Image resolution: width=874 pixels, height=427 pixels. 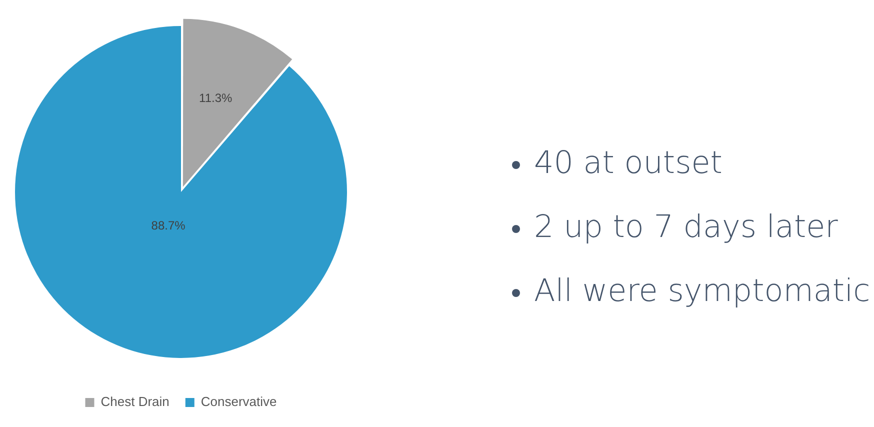 I want to click on text: 2 up to 7 days later, so click(x=686, y=227).